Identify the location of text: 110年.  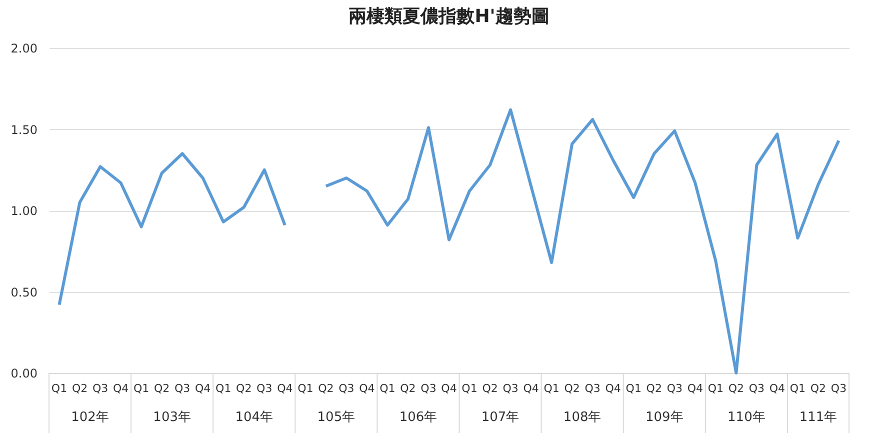
(747, 417).